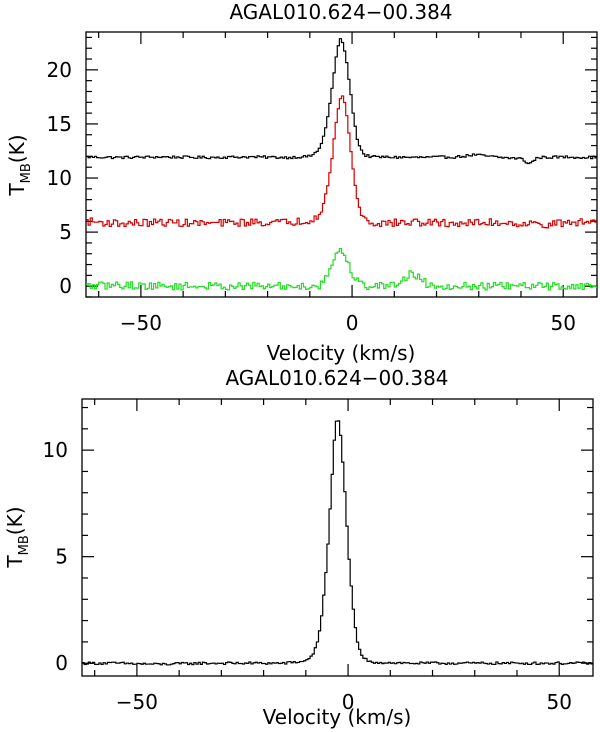  Describe the element at coordinates (340, 12) in the screenshot. I see `panel-1-title: AGAL010.624−00.384` at that location.